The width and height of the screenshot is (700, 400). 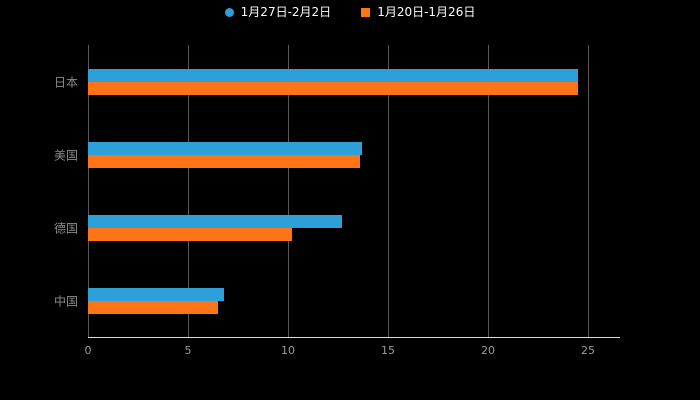 I want to click on bar-group-3: 德国, so click(x=337, y=227).